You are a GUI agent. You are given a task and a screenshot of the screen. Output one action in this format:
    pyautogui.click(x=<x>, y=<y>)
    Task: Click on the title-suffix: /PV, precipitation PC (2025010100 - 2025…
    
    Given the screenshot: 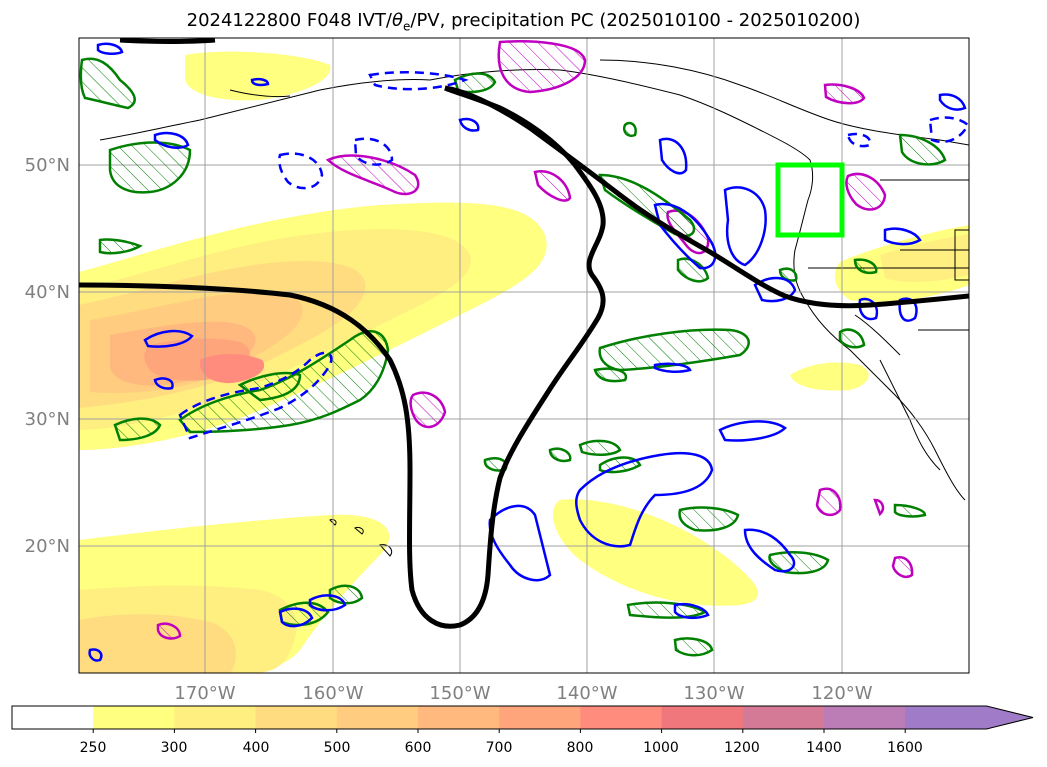 What is the action you would take?
    pyautogui.click(x=635, y=20)
    